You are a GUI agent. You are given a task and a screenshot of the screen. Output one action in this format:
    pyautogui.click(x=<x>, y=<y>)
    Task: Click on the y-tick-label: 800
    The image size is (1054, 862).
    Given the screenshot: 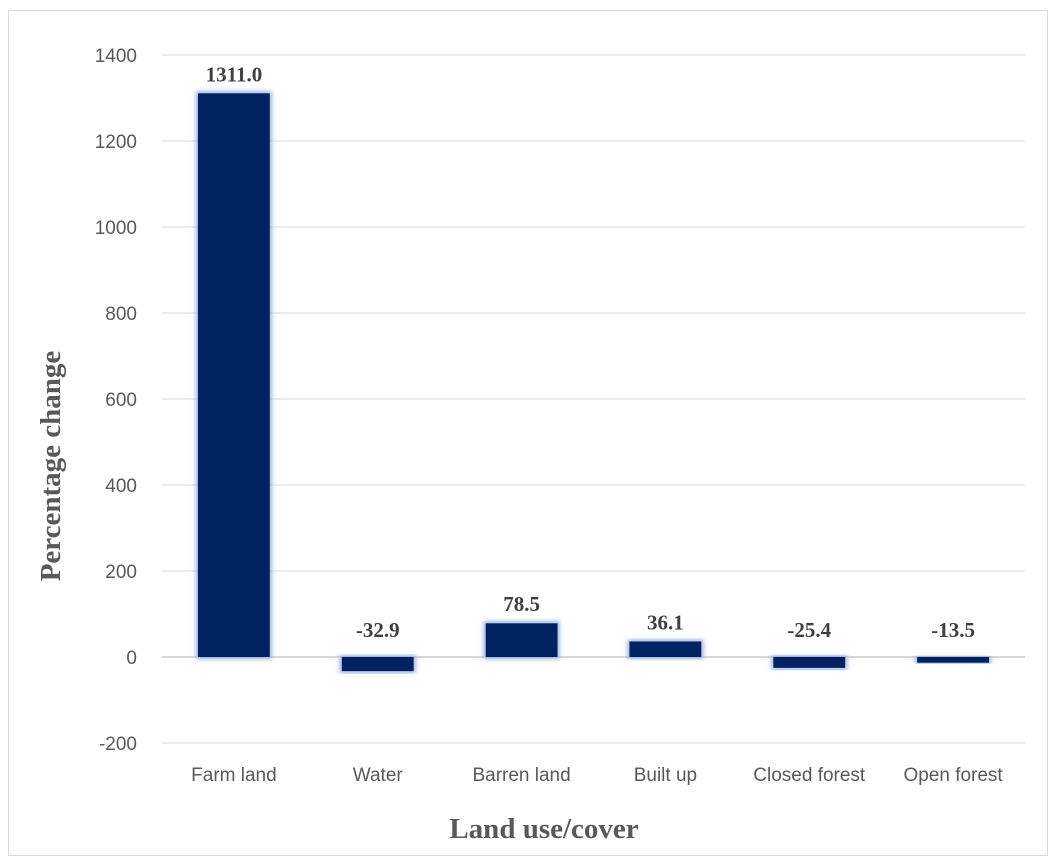 What is the action you would take?
    pyautogui.click(x=121, y=314)
    